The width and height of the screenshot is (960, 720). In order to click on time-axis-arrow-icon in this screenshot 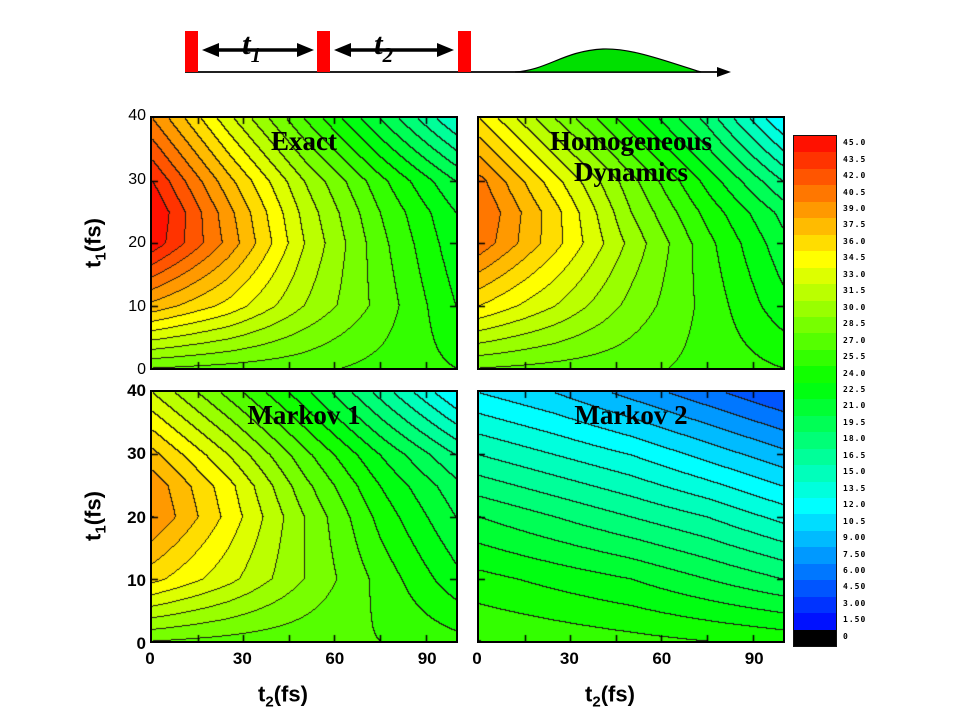, I will do `click(724, 72)`.